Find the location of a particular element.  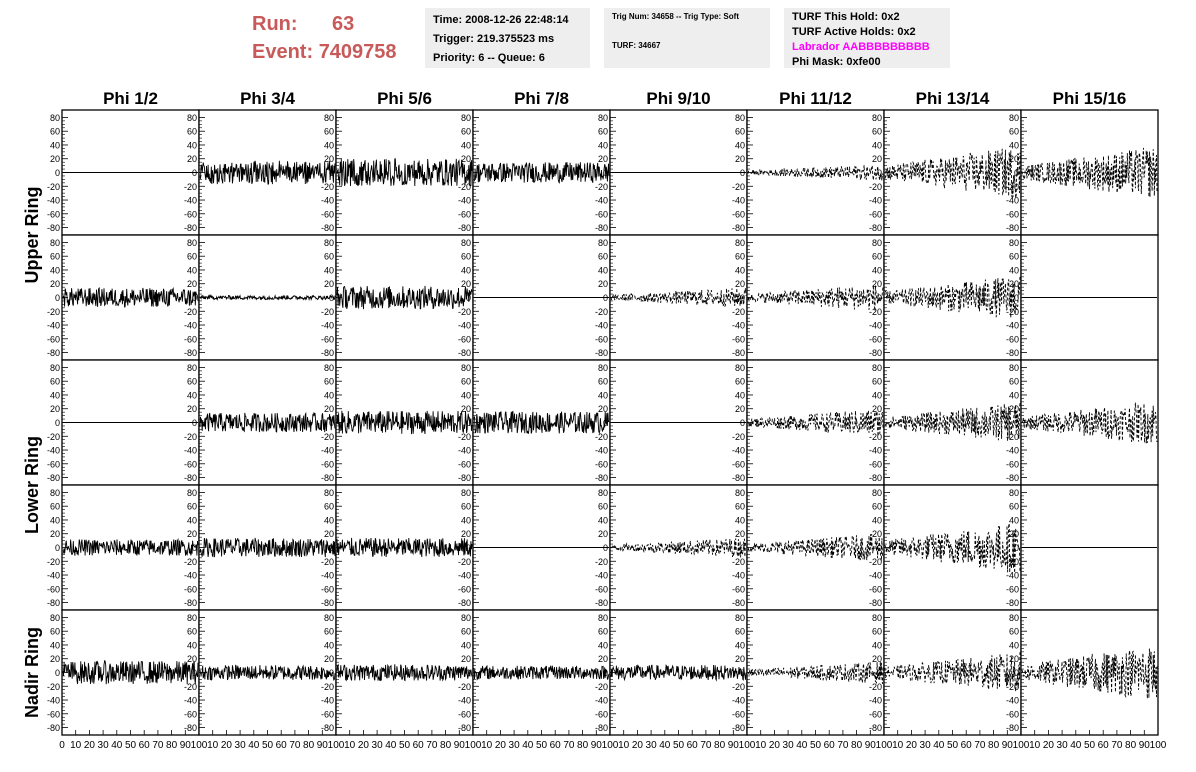

column-header: Phi 13/14 is located at coordinates (953, 98).